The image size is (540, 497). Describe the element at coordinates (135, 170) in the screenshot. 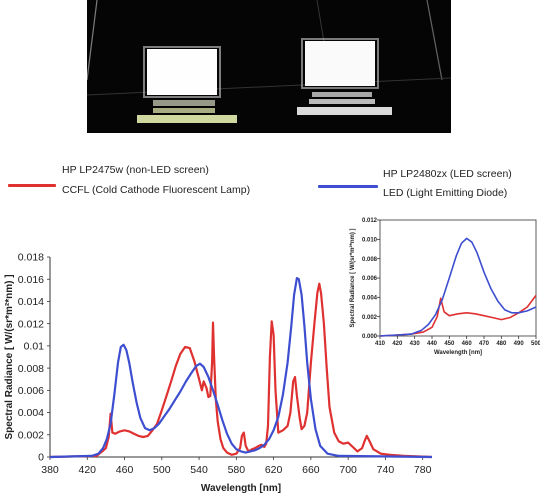

I see `legend-ccfl-name: HP LP2475w (non-LED screen)` at that location.